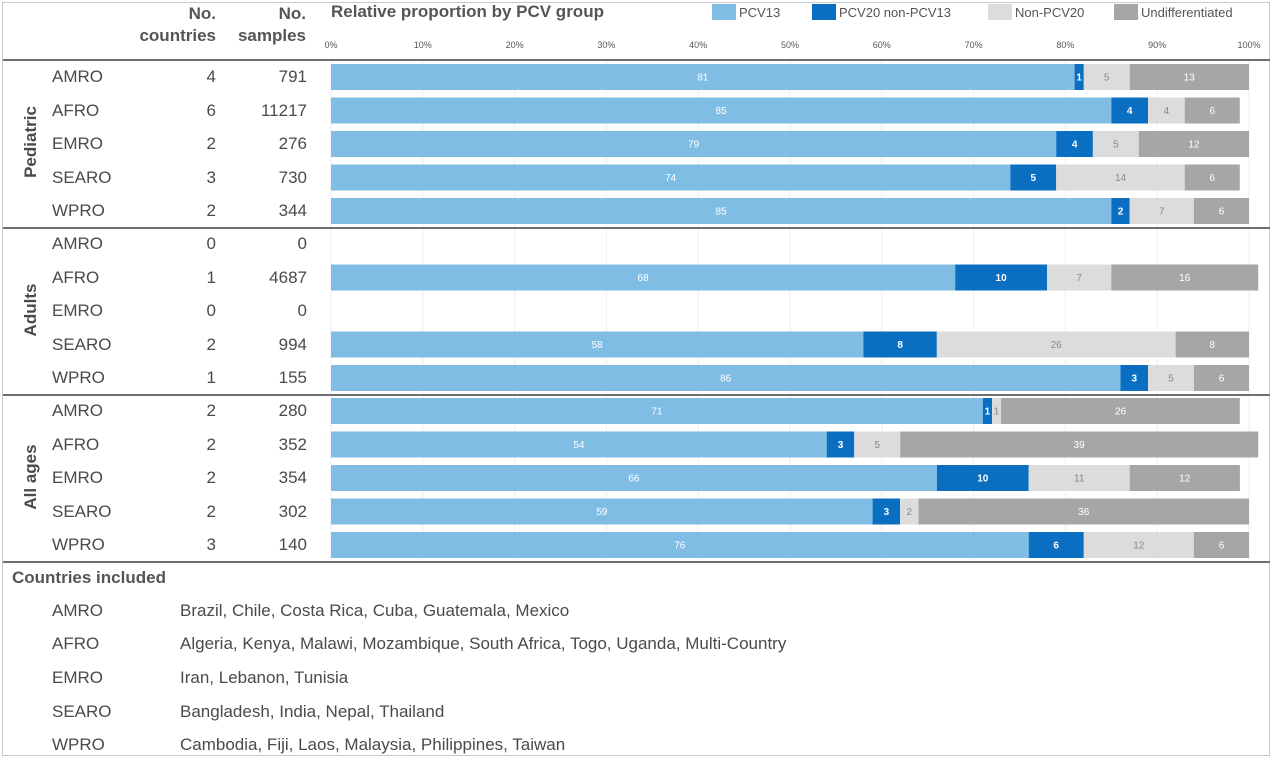 The image size is (1274, 760). I want to click on row-samples-value: 155, so click(292, 377).